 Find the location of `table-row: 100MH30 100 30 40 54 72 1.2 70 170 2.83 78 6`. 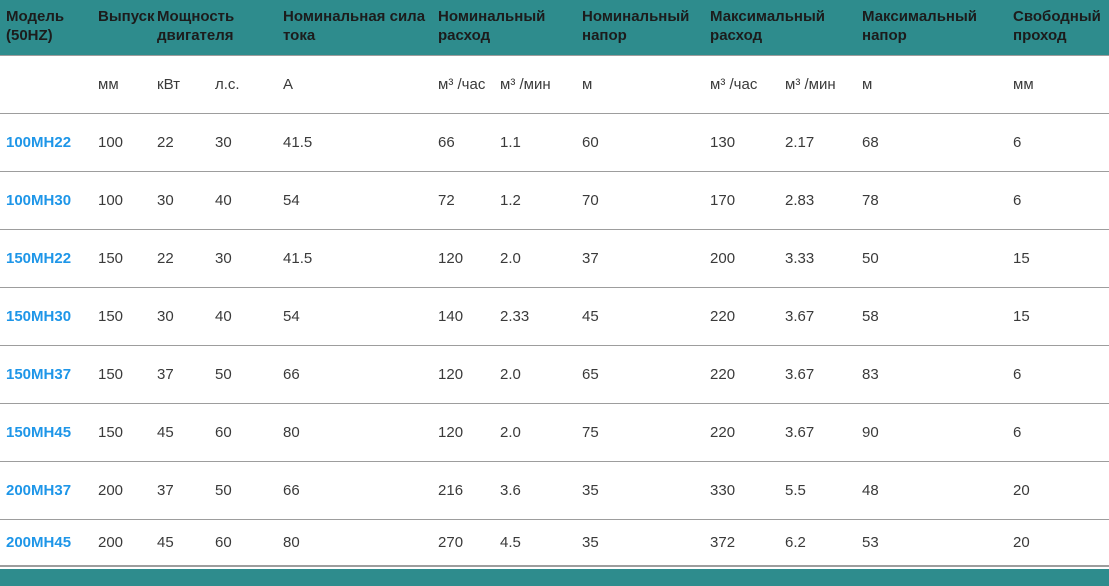

table-row: 100MH30 100 30 40 54 72 1.2 70 170 2.83 78 6 is located at coordinates (554, 200).